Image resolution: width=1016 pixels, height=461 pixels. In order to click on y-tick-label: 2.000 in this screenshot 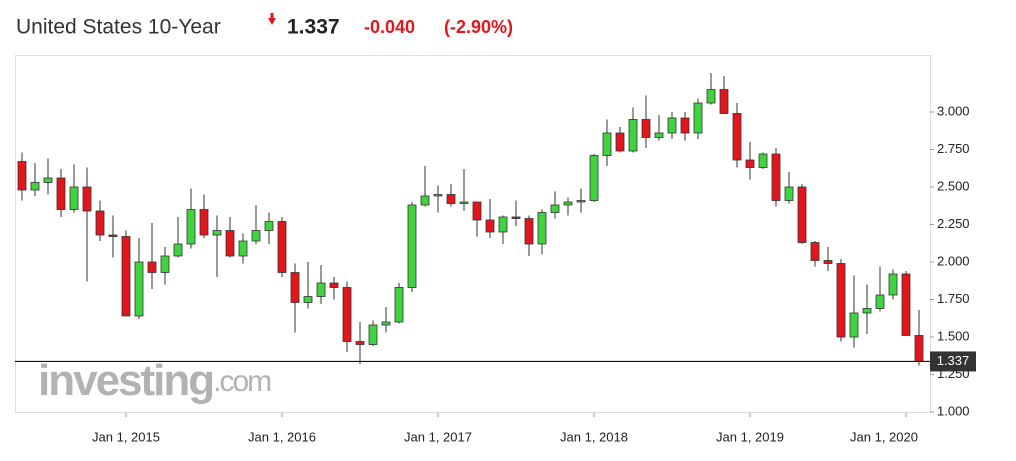, I will do `click(953, 260)`.